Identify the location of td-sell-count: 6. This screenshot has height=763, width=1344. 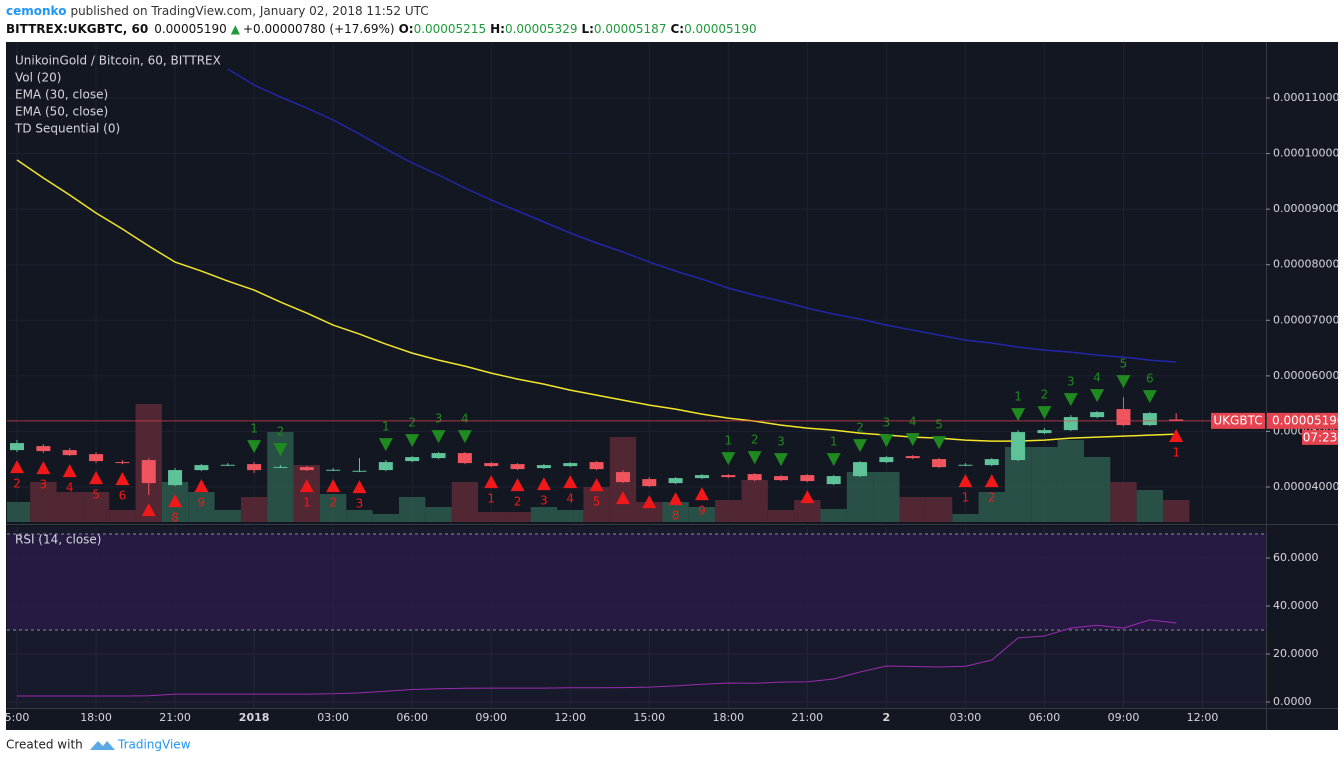
(1150, 379).